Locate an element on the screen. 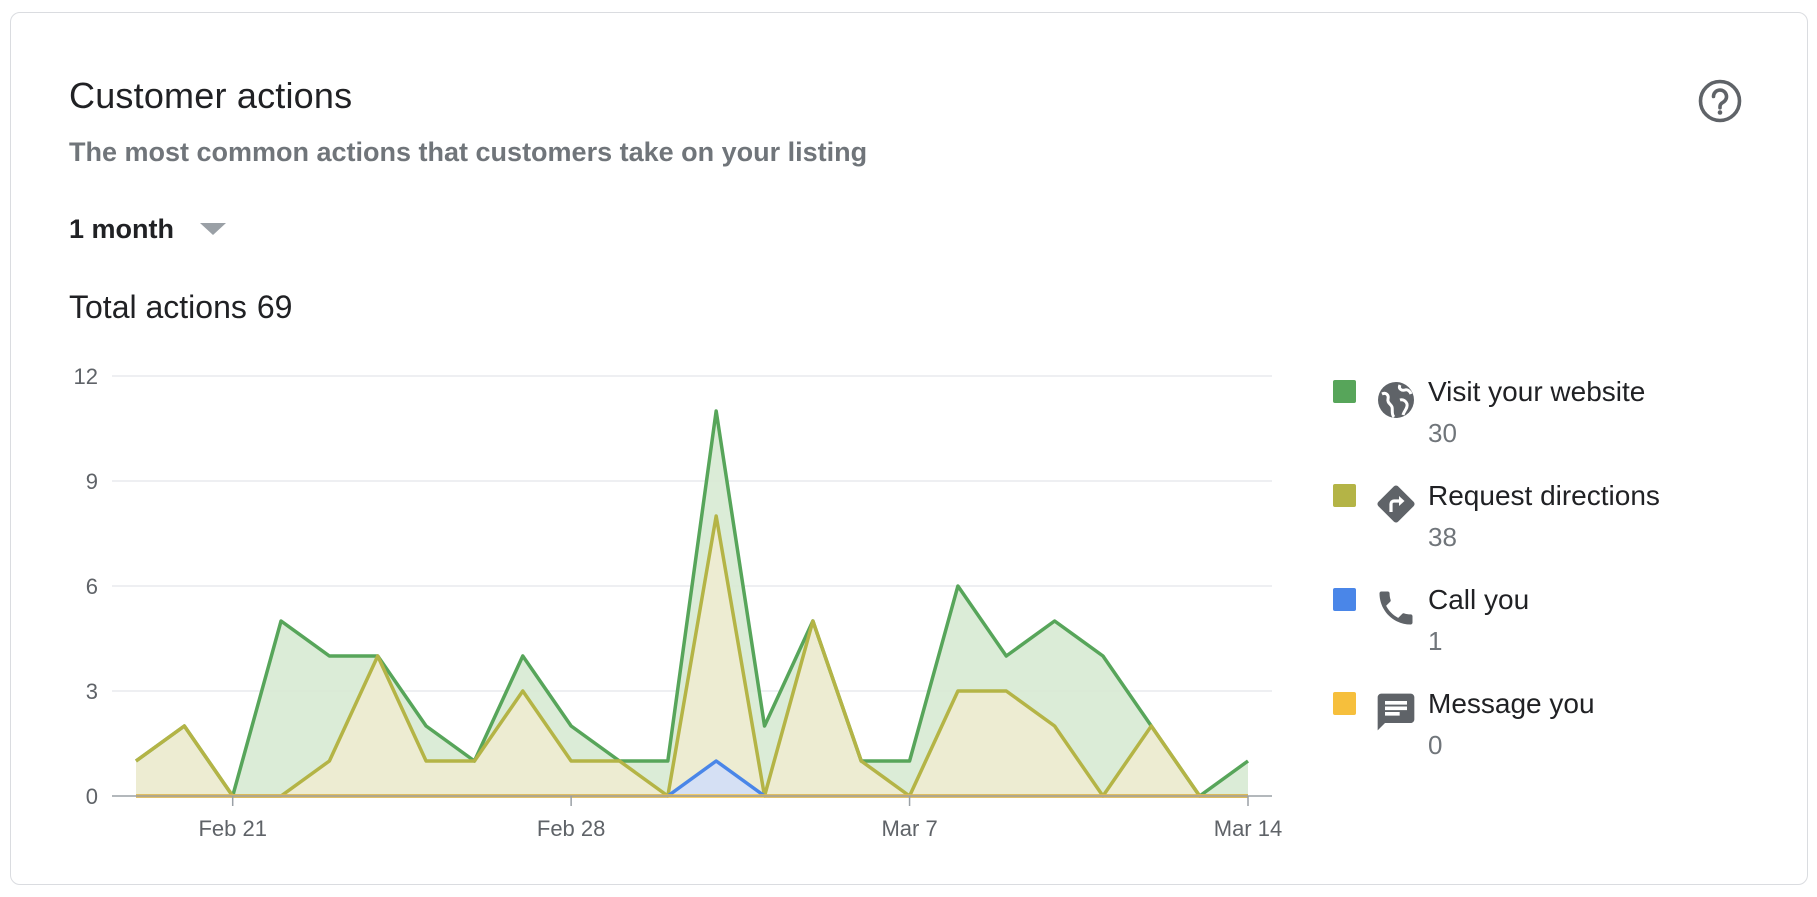 The width and height of the screenshot is (1817, 897). legend-item-visit-website: Visit your website 30 is located at coordinates (1540, 422).